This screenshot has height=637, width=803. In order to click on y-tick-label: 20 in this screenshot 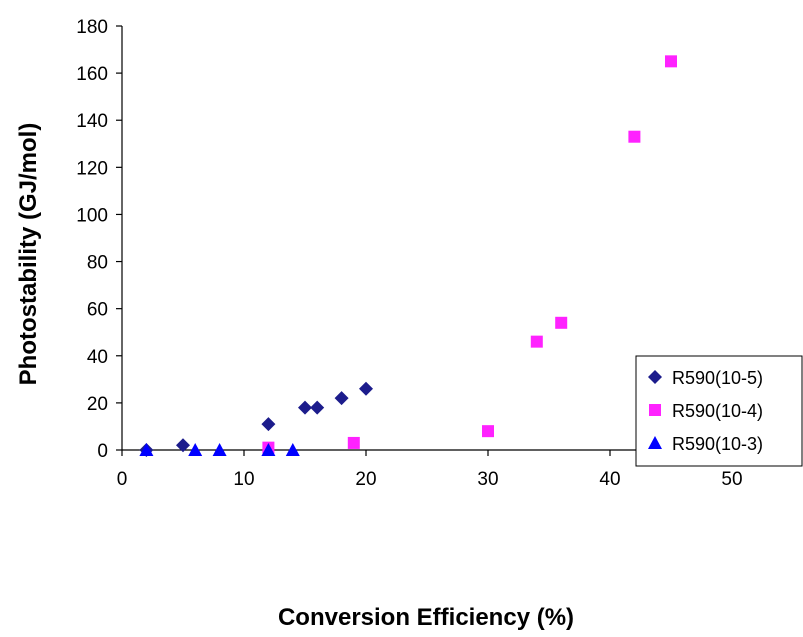, I will do `click(97, 404)`.